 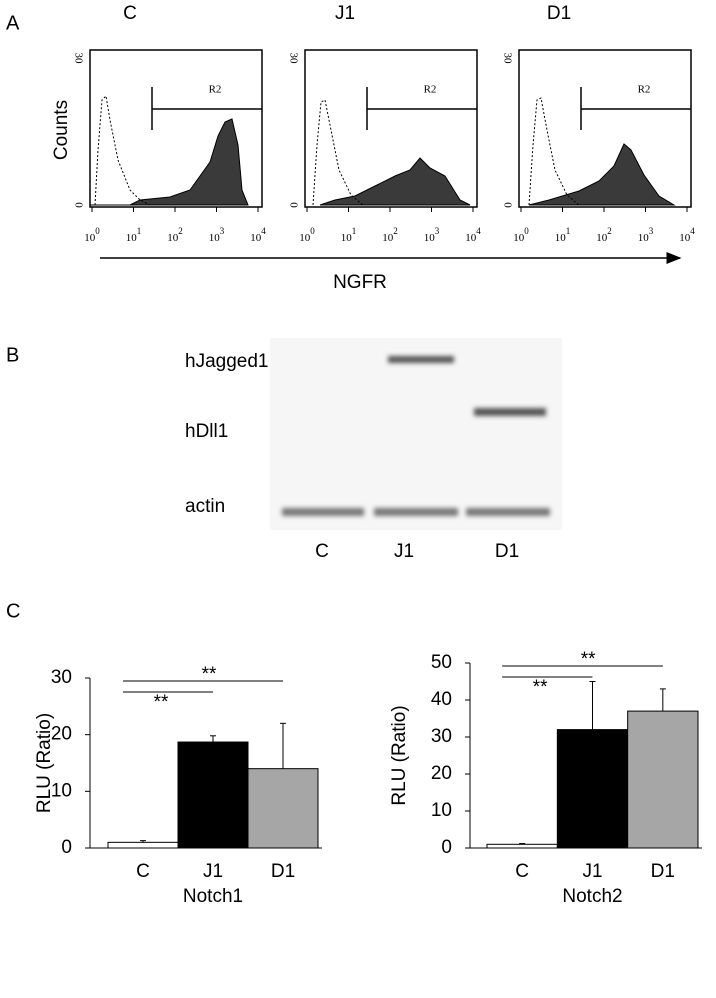 What do you see at coordinates (559, 13) in the screenshot?
I see `panel-title: D1` at bounding box center [559, 13].